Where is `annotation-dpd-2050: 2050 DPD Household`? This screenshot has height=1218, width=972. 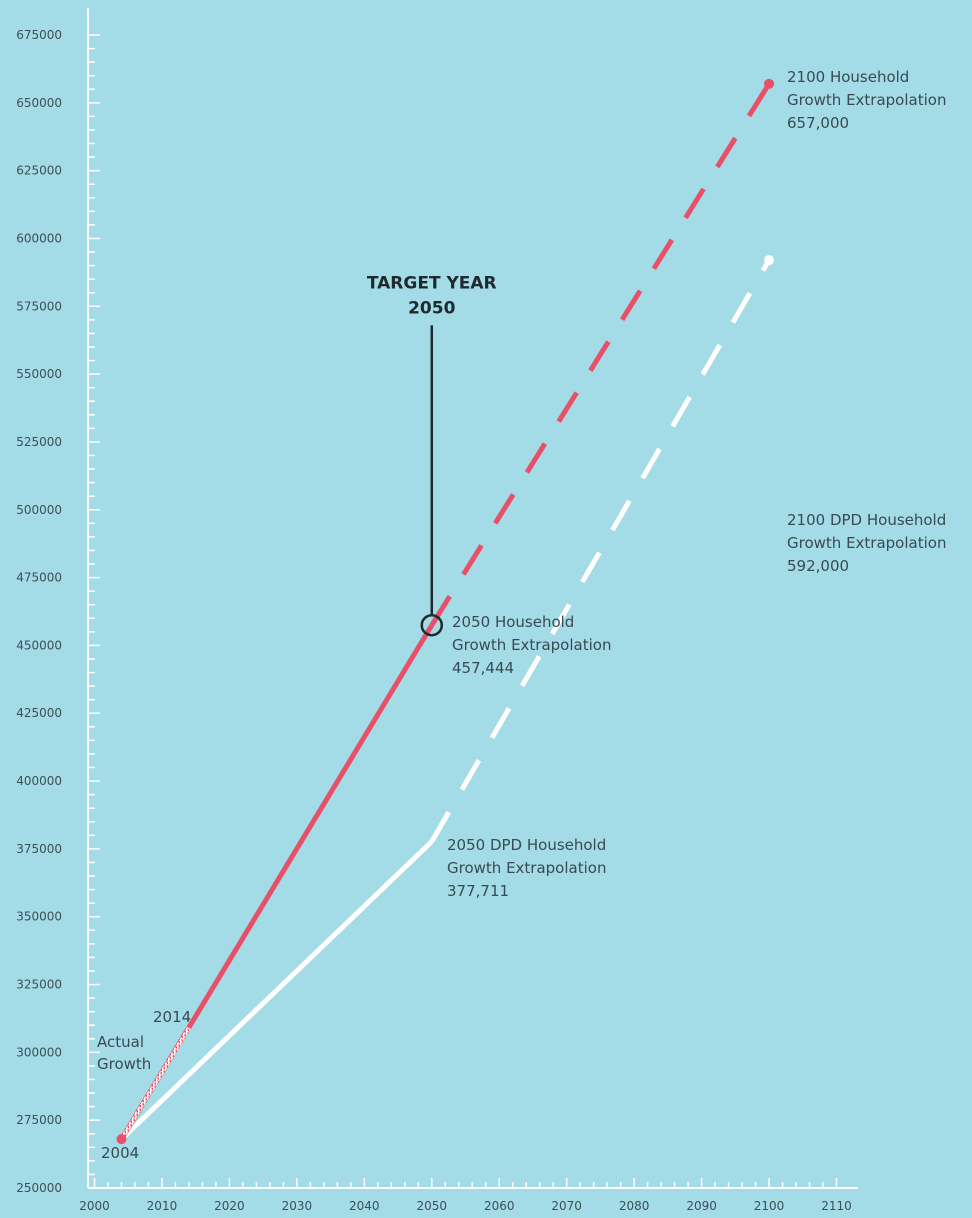
annotation-dpd-2050: 2050 DPD Household is located at coordinates (526, 845).